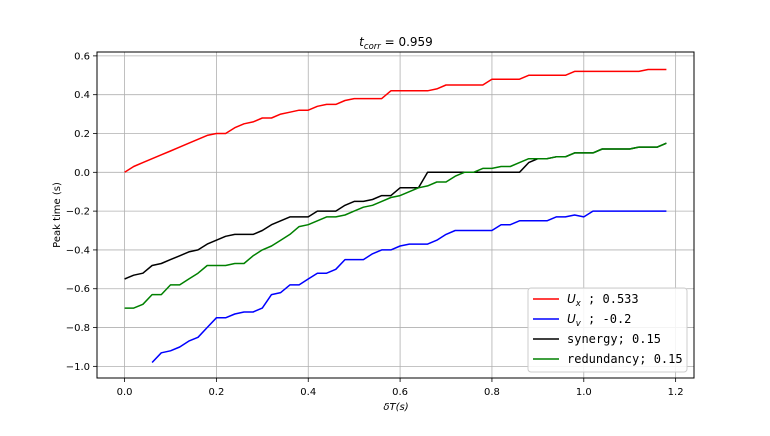 Image resolution: width=770 pixels, height=436 pixels. Describe the element at coordinates (607, 330) in the screenshot. I see `legend-box` at that location.